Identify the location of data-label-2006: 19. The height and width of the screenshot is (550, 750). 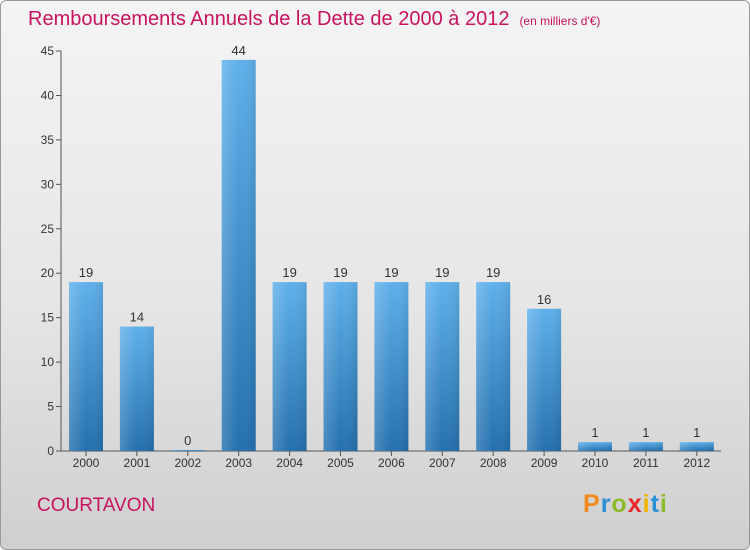
(391, 272).